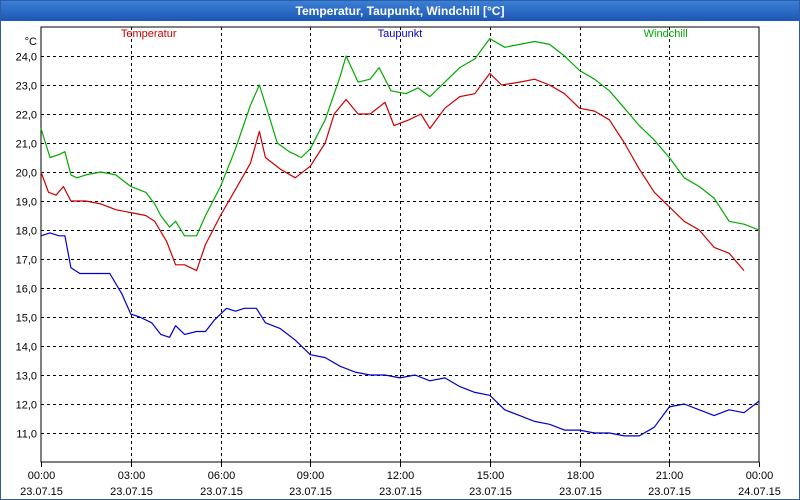 The image size is (800, 500). Describe the element at coordinates (26, 290) in the screenshot. I see `y-tick-label: 16,0` at that location.